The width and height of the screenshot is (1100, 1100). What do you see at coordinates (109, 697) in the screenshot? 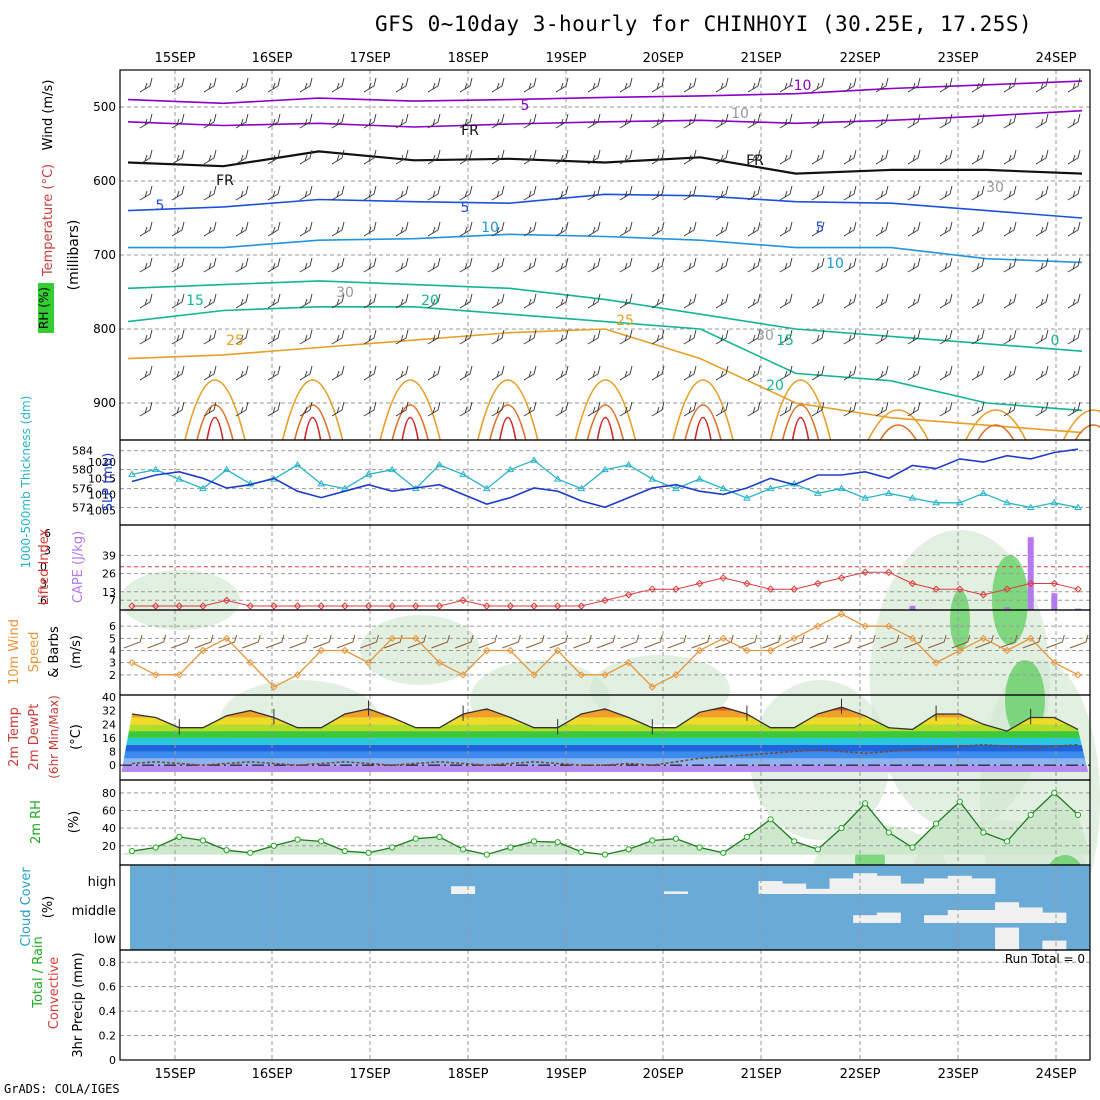
I see `temp-ytick: 40` at bounding box center [109, 697].